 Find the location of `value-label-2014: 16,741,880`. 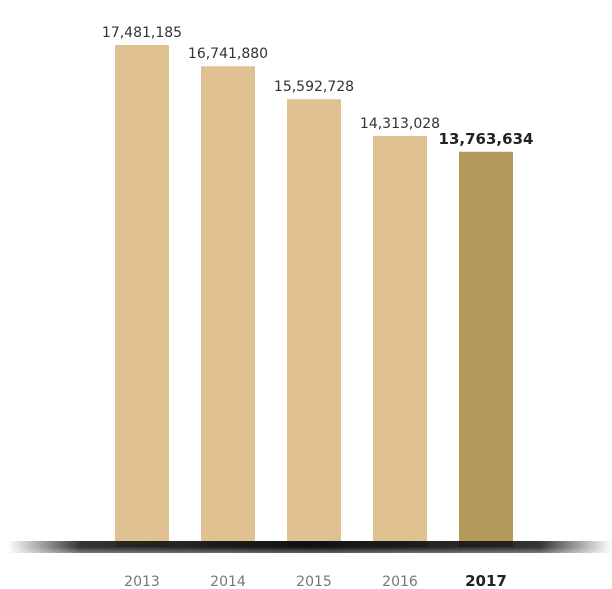

value-label-2014: 16,741,880 is located at coordinates (228, 54).